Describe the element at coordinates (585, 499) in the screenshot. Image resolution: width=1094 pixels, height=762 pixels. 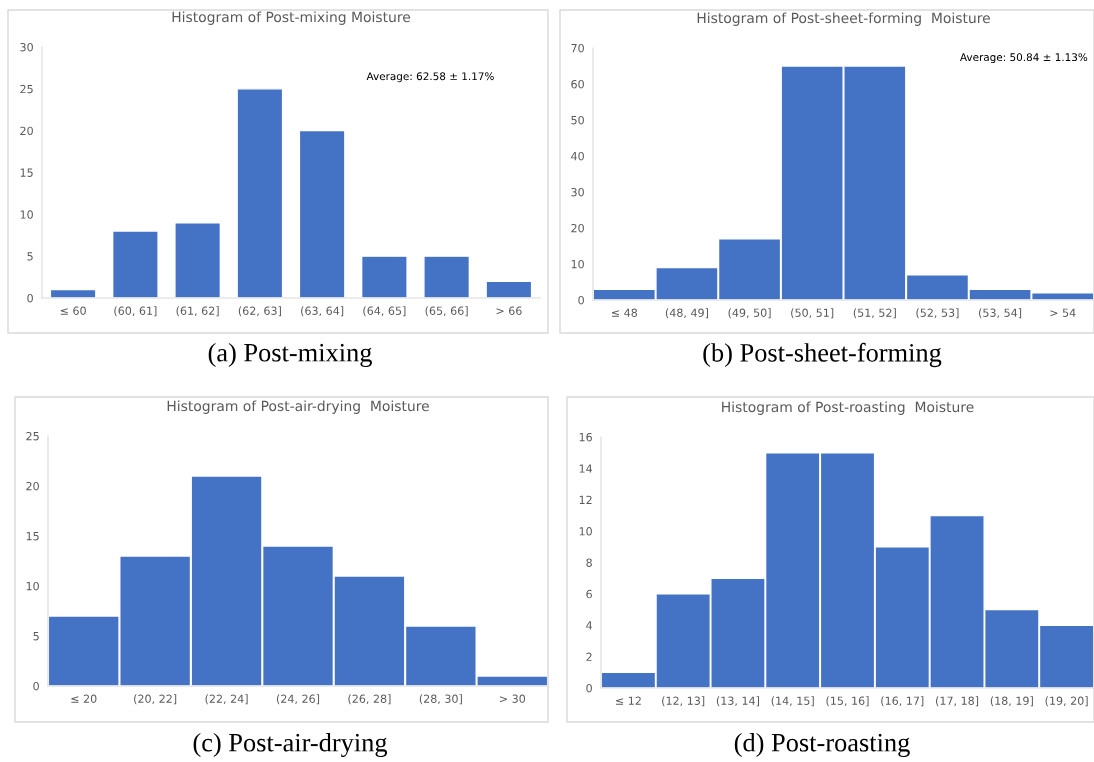
I see `y-tick-label: 12` at that location.